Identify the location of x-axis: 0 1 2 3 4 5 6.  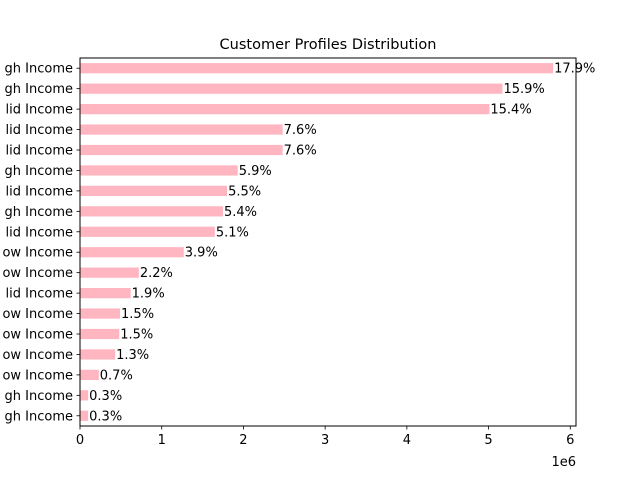
(325, 437).